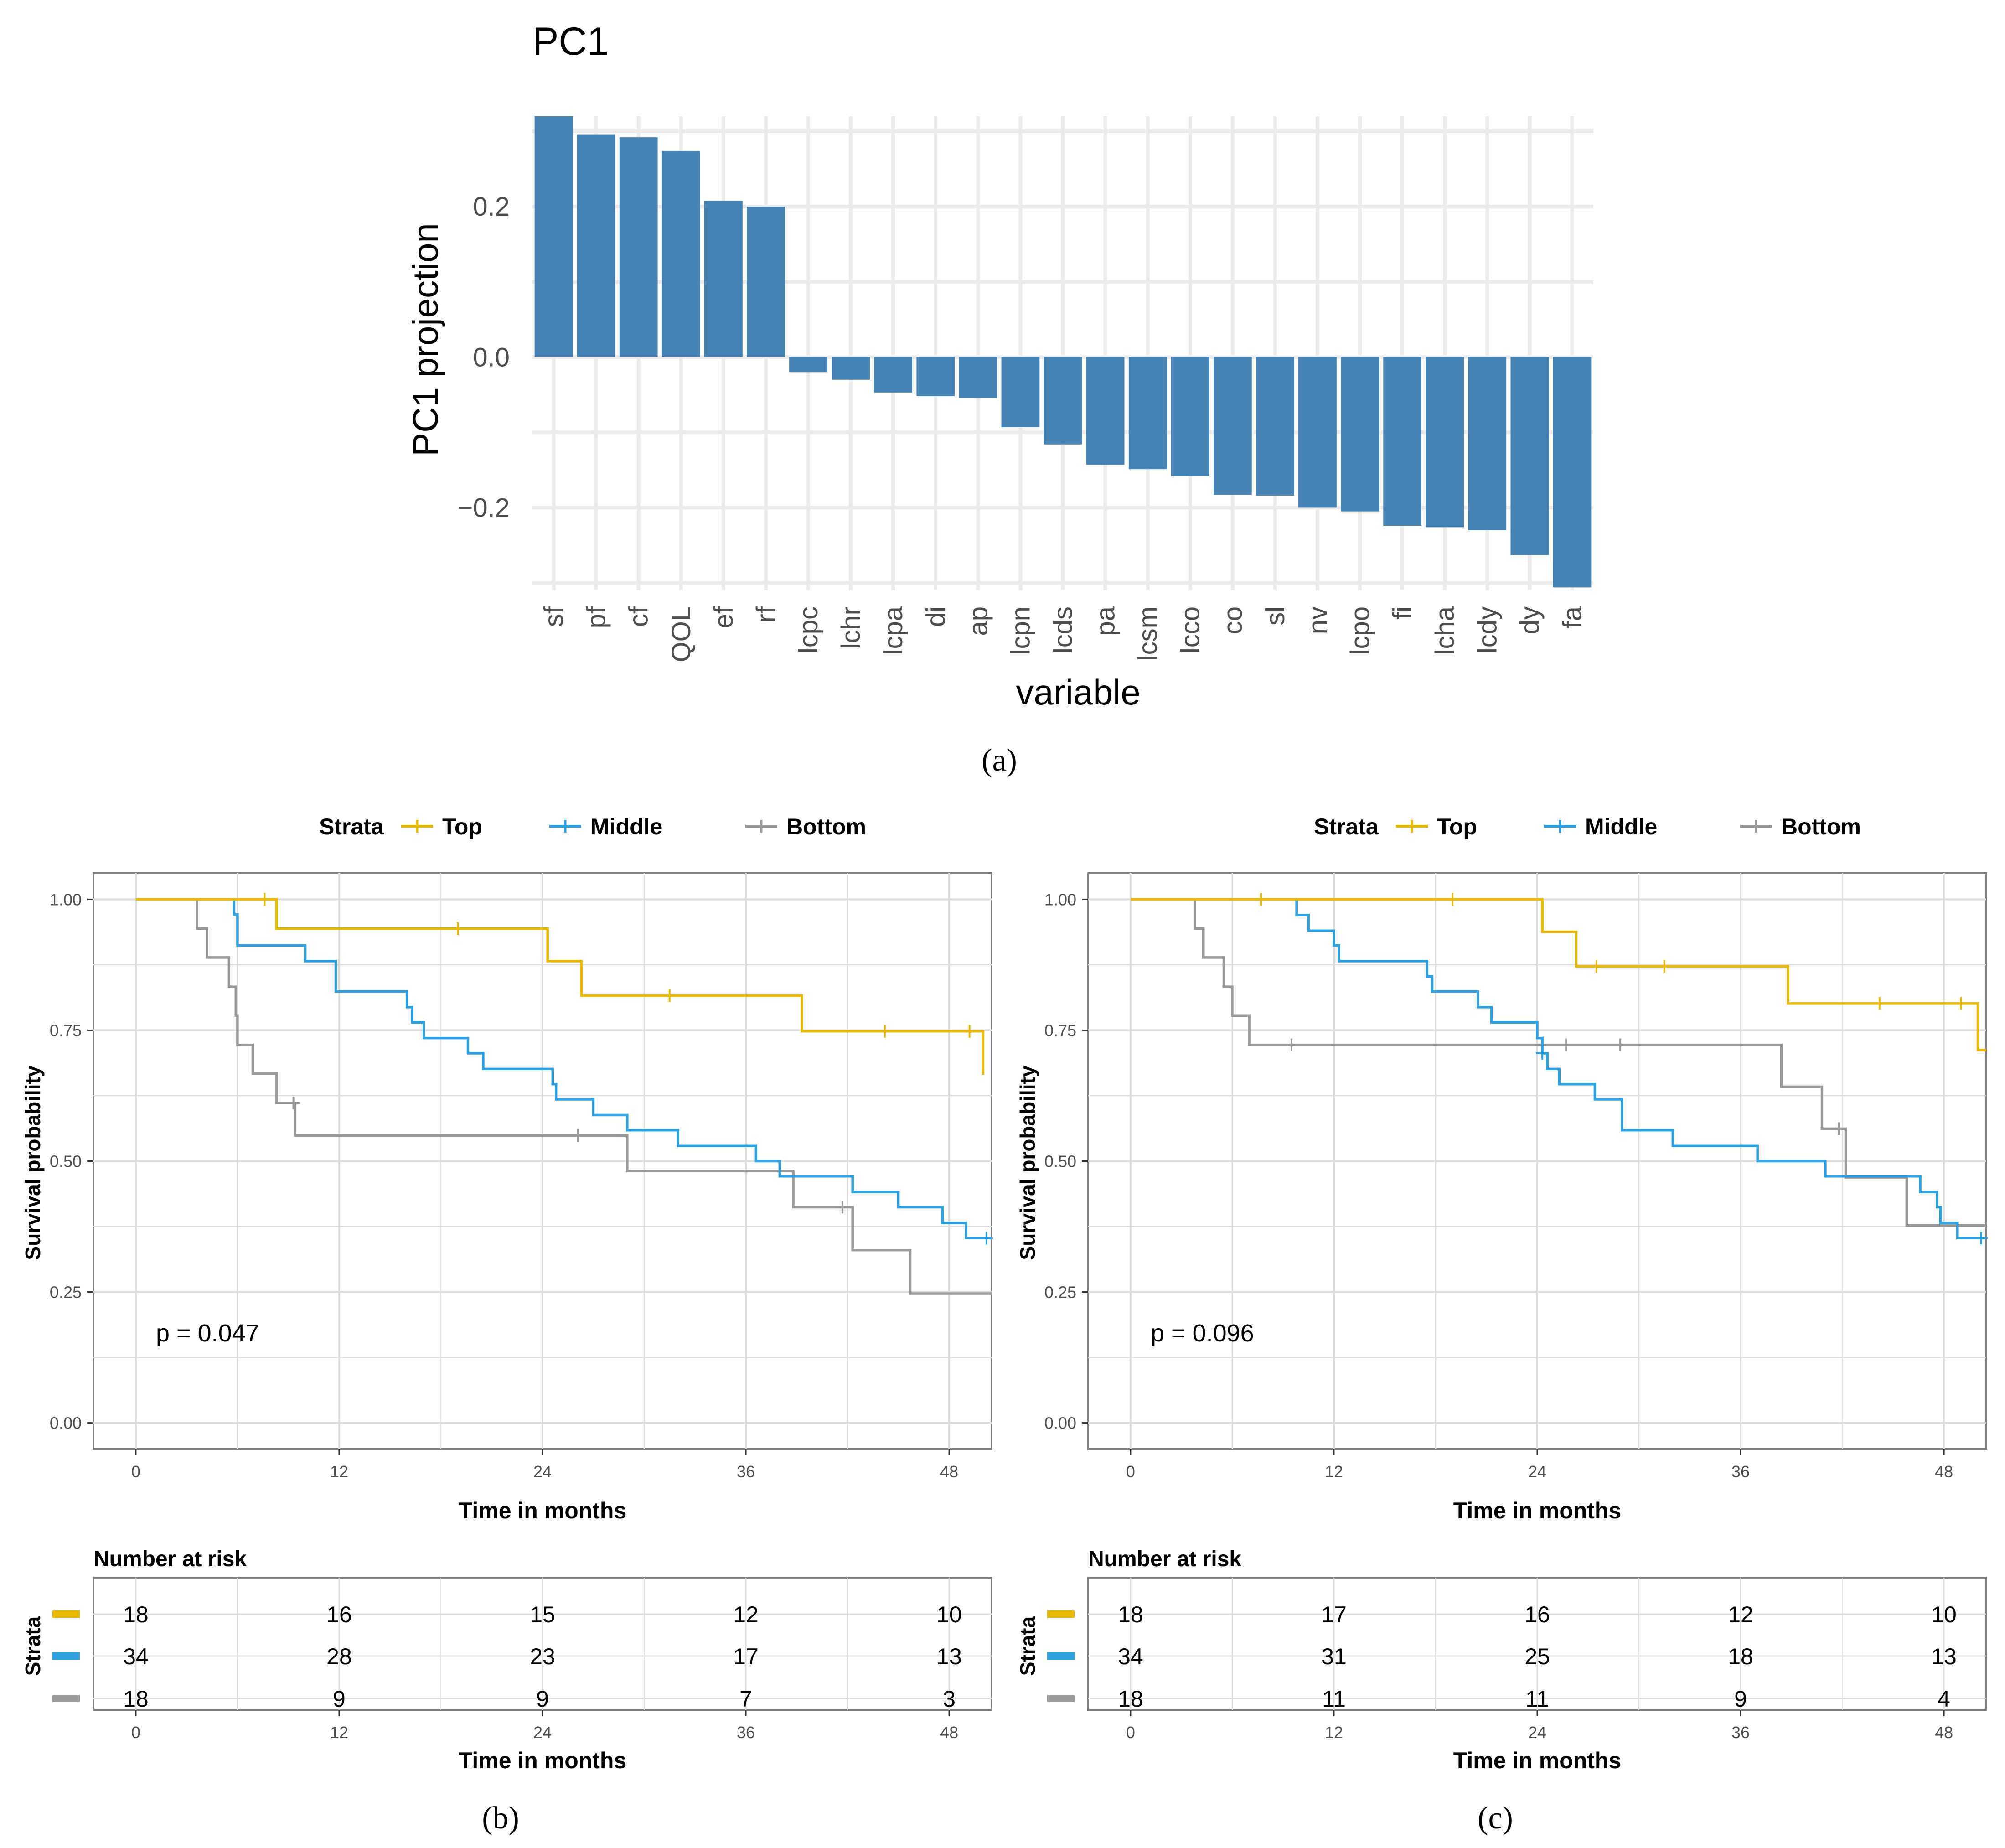  Describe the element at coordinates (1063, 352) in the screenshot. I see `chart-a-bars` at that location.